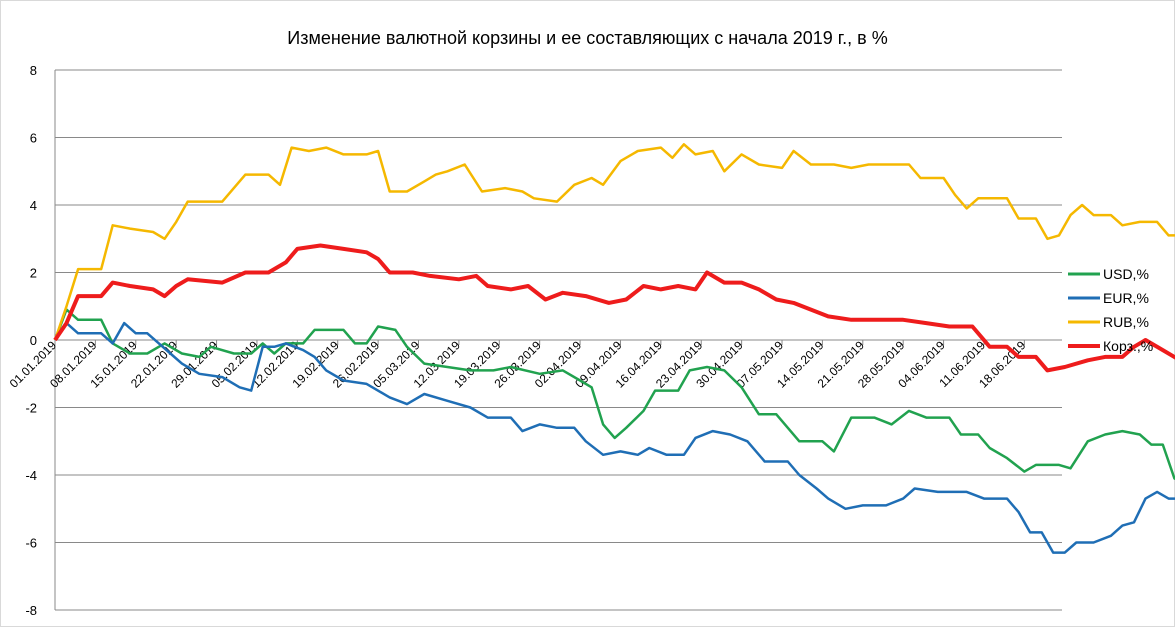 The height and width of the screenshot is (627, 1175). Describe the element at coordinates (33, 273) in the screenshot. I see `y-tick-label: 2` at that location.